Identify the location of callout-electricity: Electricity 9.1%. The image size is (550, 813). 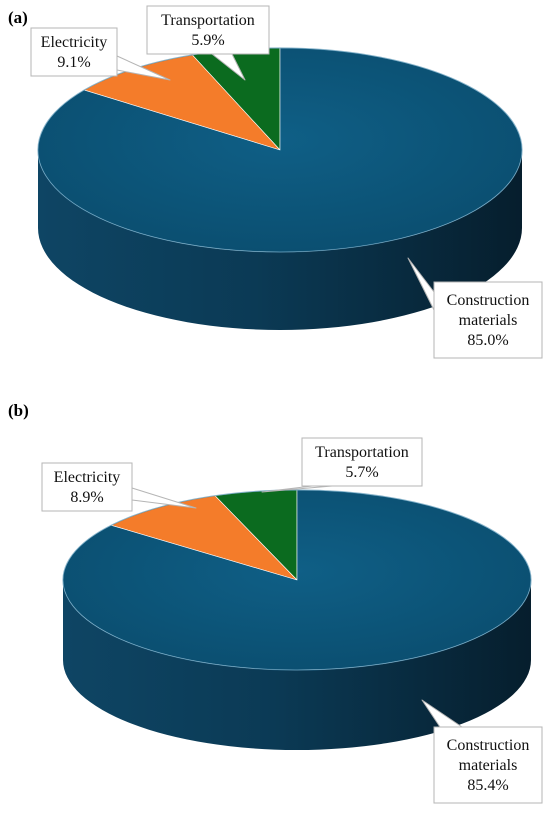
(100, 54).